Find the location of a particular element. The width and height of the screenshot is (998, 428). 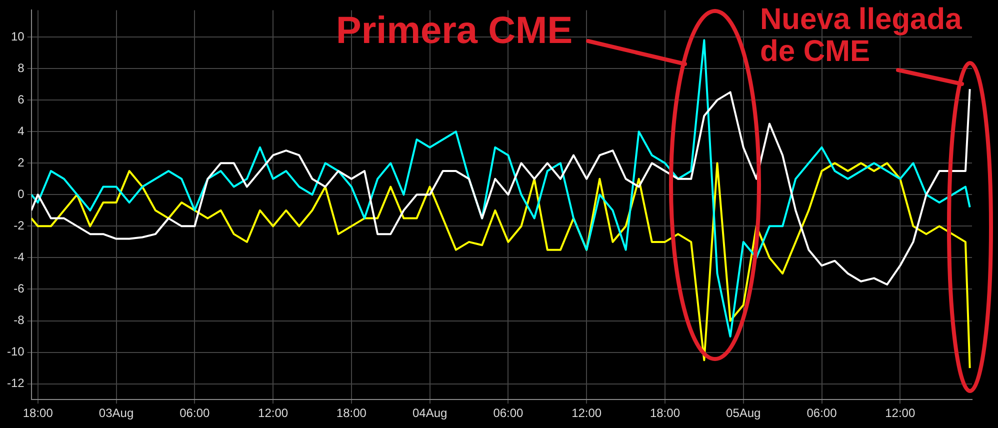

annotation: Primera CME is located at coordinates (454, 31).